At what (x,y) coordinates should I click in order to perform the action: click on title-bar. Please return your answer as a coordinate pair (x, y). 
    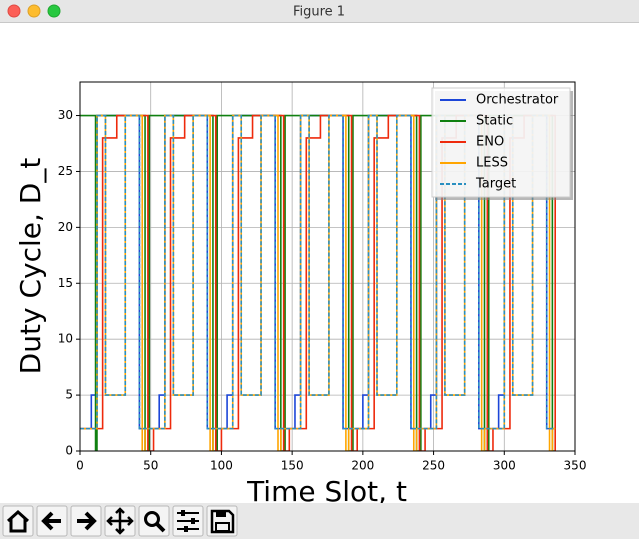
    Looking at the image, I should click on (319, 11).